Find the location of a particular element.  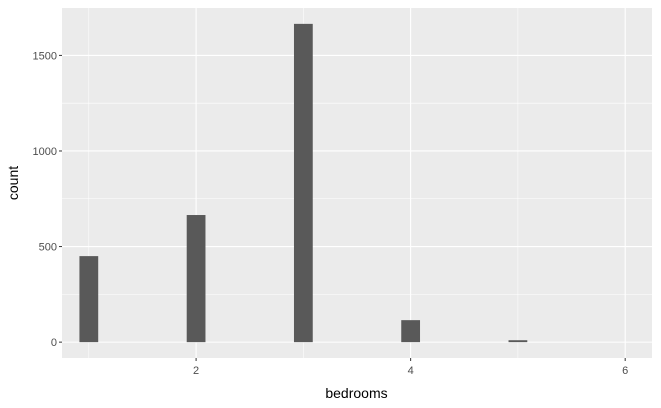

x-axis-ticks: 2 4 6 is located at coordinates (410, 367).